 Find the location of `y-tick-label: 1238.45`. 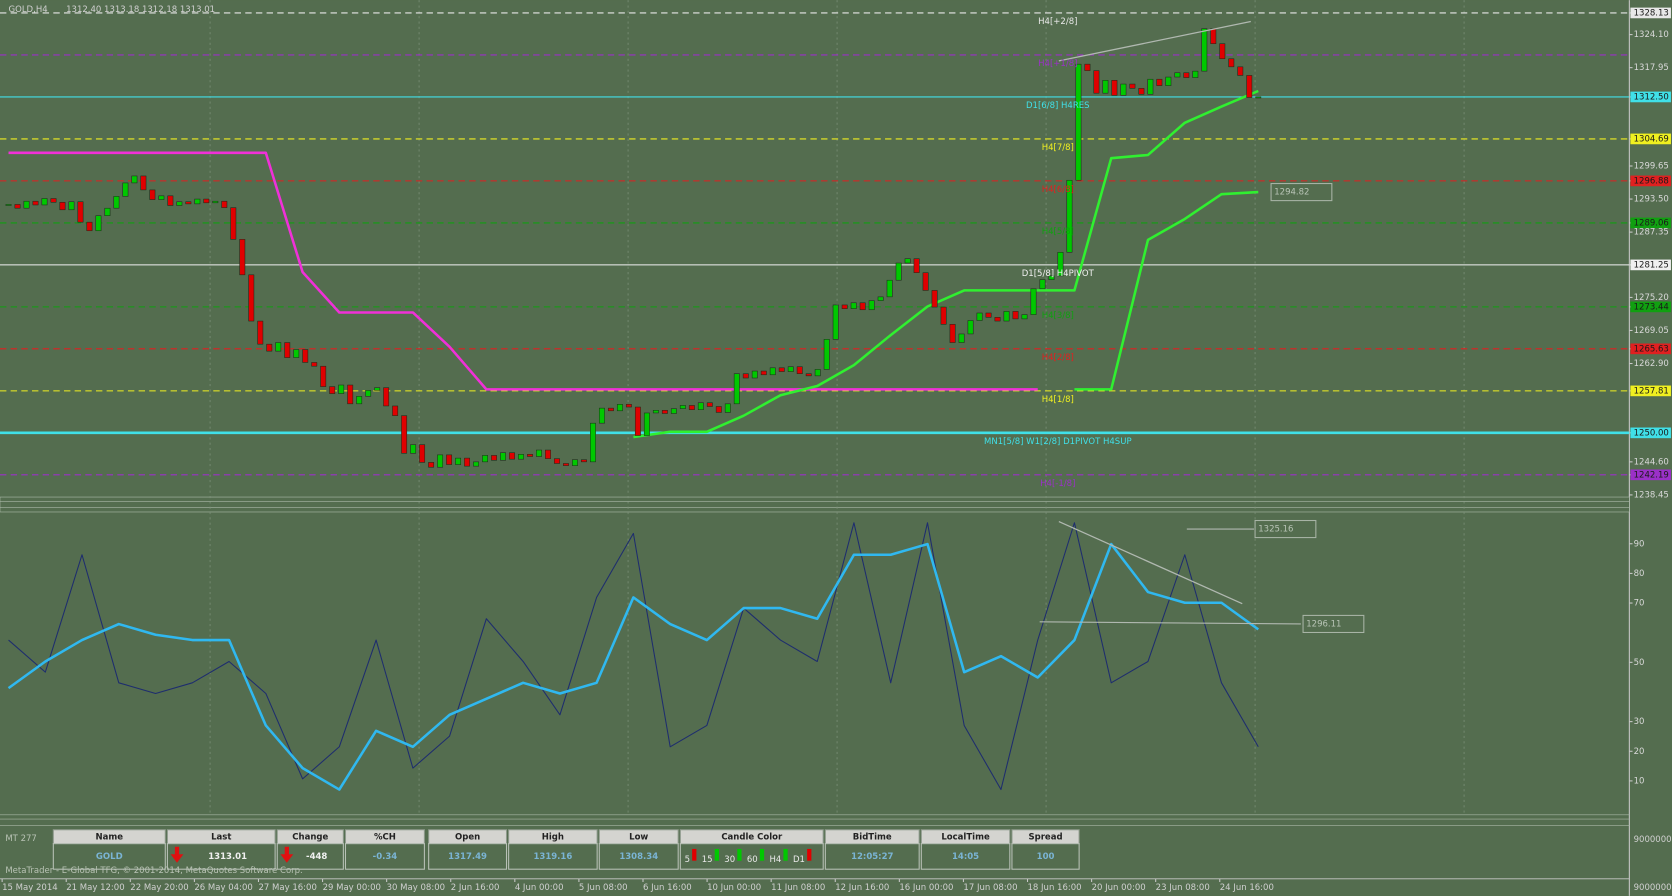

y-tick-label: 1238.45 is located at coordinates (1651, 495).